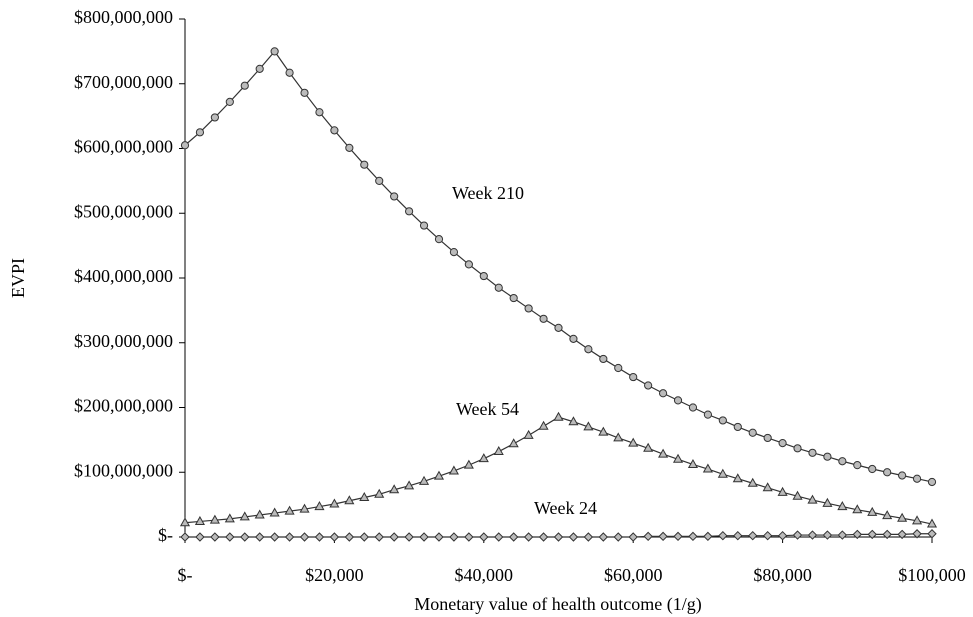 This screenshot has width=973, height=617. I want to click on y-tick-label: $500,000,000, so click(123, 211).